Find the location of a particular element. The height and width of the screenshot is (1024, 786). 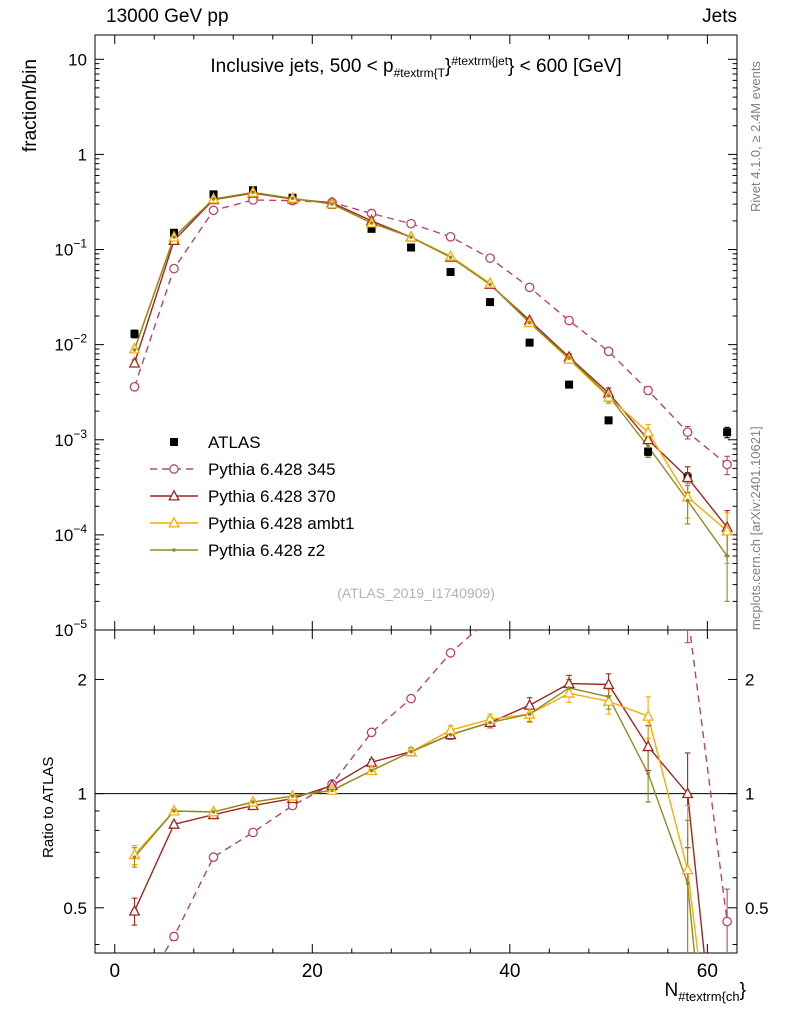

process-label: Jets is located at coordinates (719, 16).